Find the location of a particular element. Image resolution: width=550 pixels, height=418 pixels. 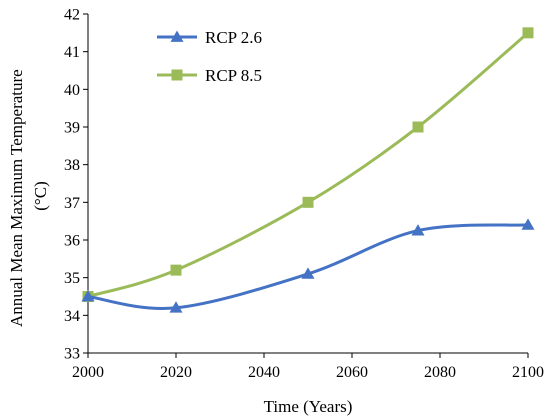

y-tick-label: 33 is located at coordinates (72, 354).